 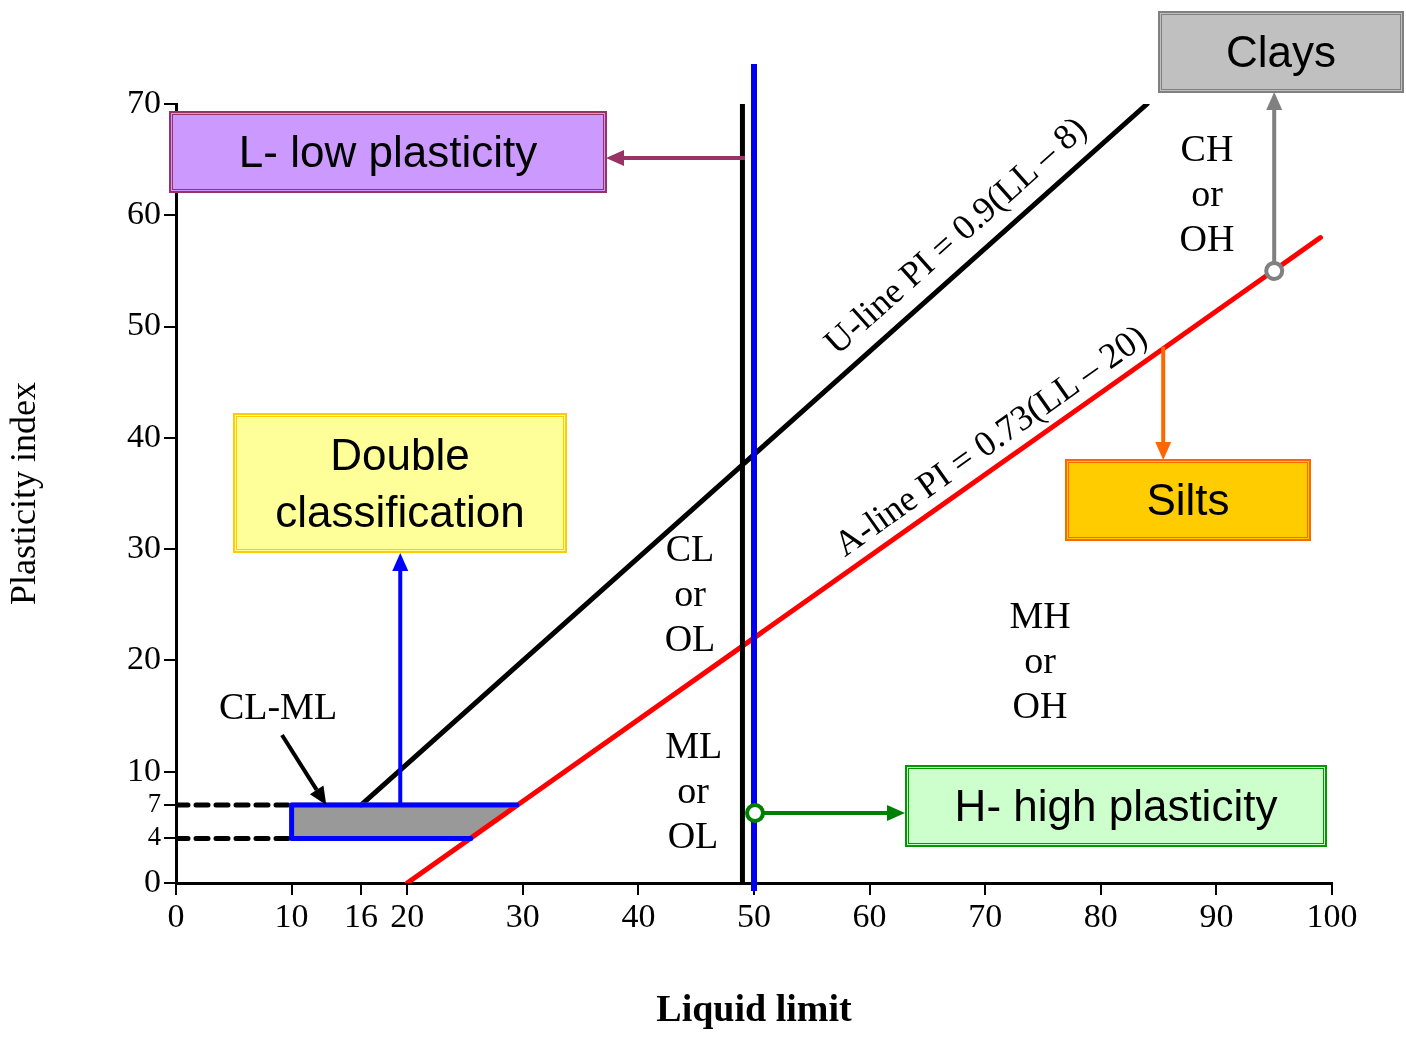 I want to click on callout-frame: L- low plasticity, so click(x=388, y=152).